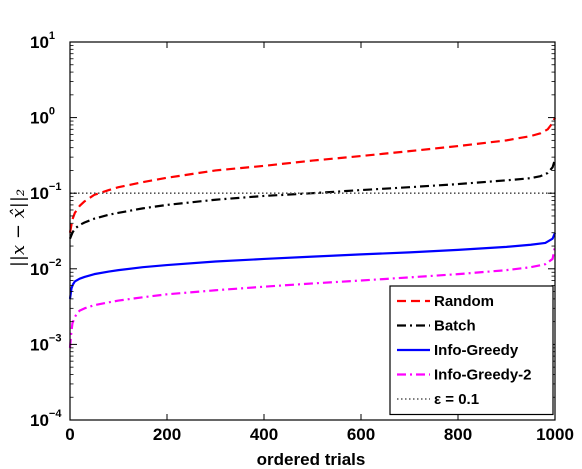 This screenshot has height=469, width=582. I want to click on y-tick-exponent-5: 1, so click(52, 36).